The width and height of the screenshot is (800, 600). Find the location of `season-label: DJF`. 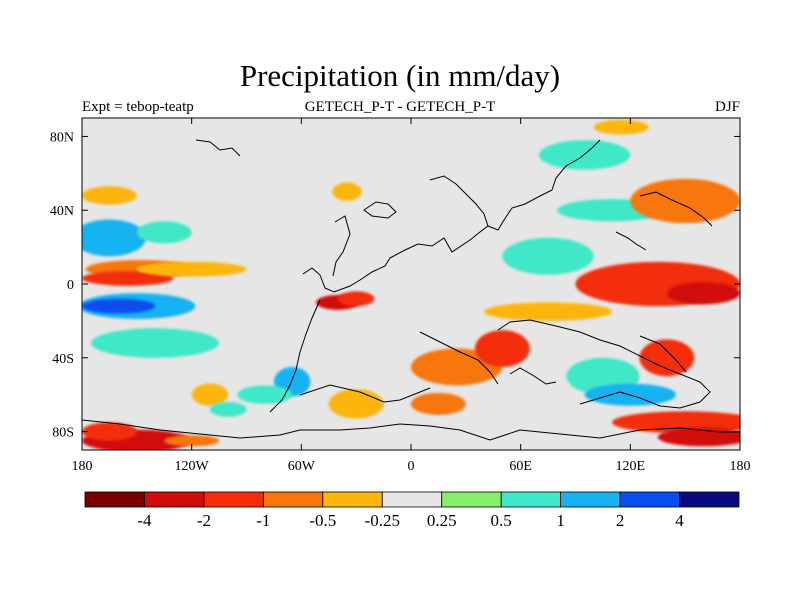

season-label: DJF is located at coordinates (727, 107).